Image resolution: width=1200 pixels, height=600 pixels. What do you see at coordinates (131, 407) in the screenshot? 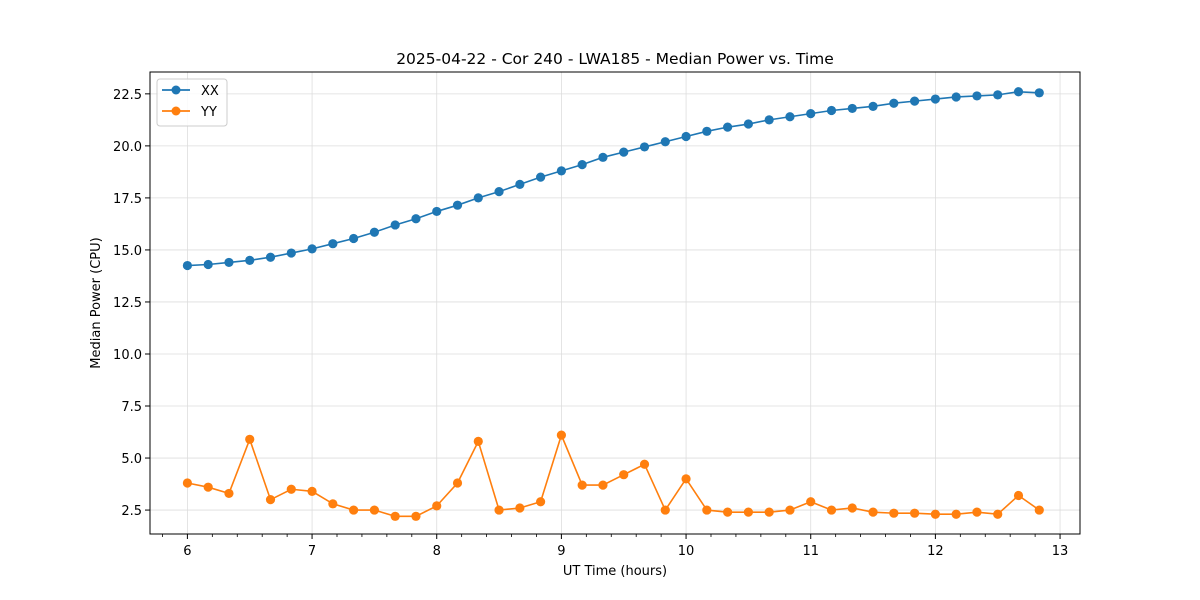
I see `y-tick-label: 7.5` at bounding box center [131, 407].